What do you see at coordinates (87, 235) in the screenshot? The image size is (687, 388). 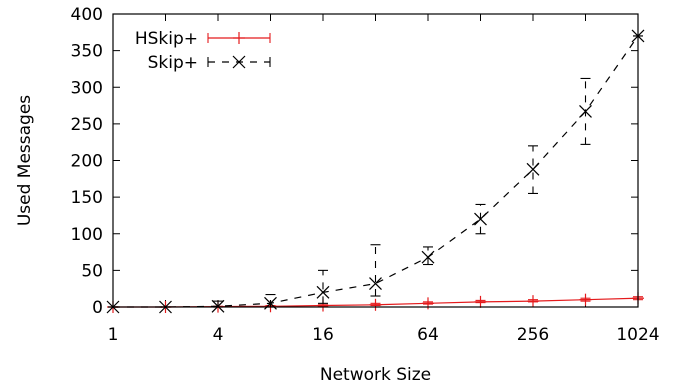 I see `y-tick-label: 100` at bounding box center [87, 235].